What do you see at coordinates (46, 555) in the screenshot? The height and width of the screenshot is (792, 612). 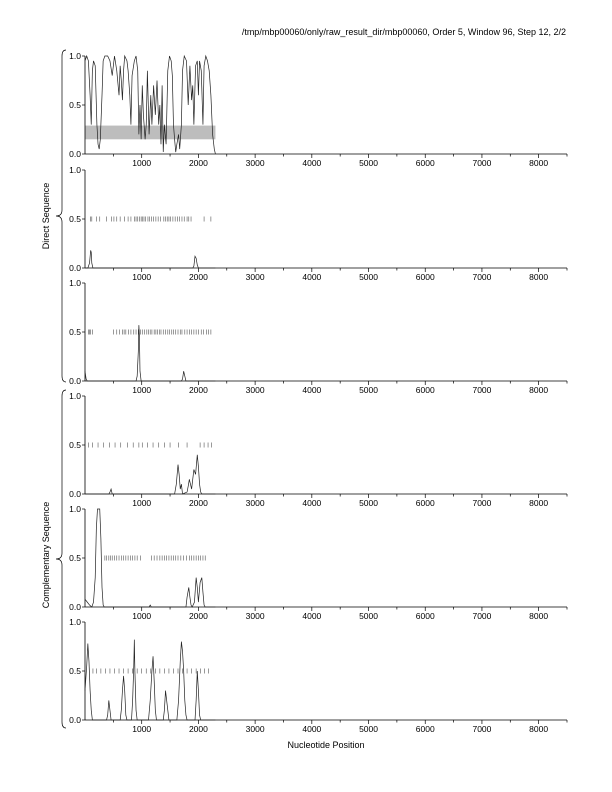 I see `complementary-sequence-label: Complementary Sequence` at bounding box center [46, 555].